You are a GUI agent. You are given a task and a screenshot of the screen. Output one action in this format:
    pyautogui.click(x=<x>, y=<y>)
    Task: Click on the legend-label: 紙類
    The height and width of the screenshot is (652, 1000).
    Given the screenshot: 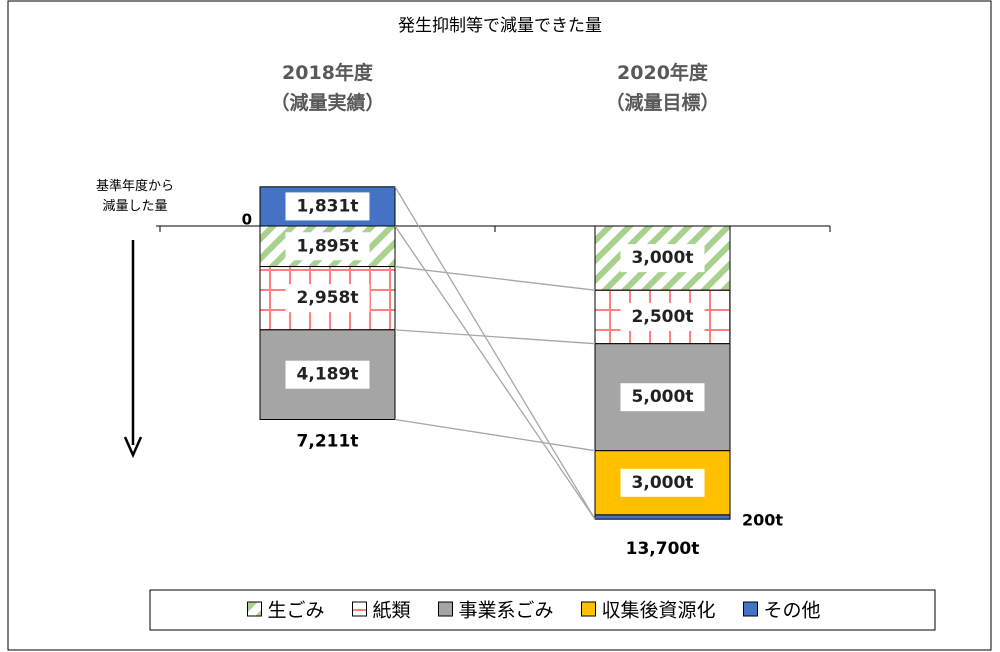 What is the action you would take?
    pyautogui.click(x=392, y=611)
    